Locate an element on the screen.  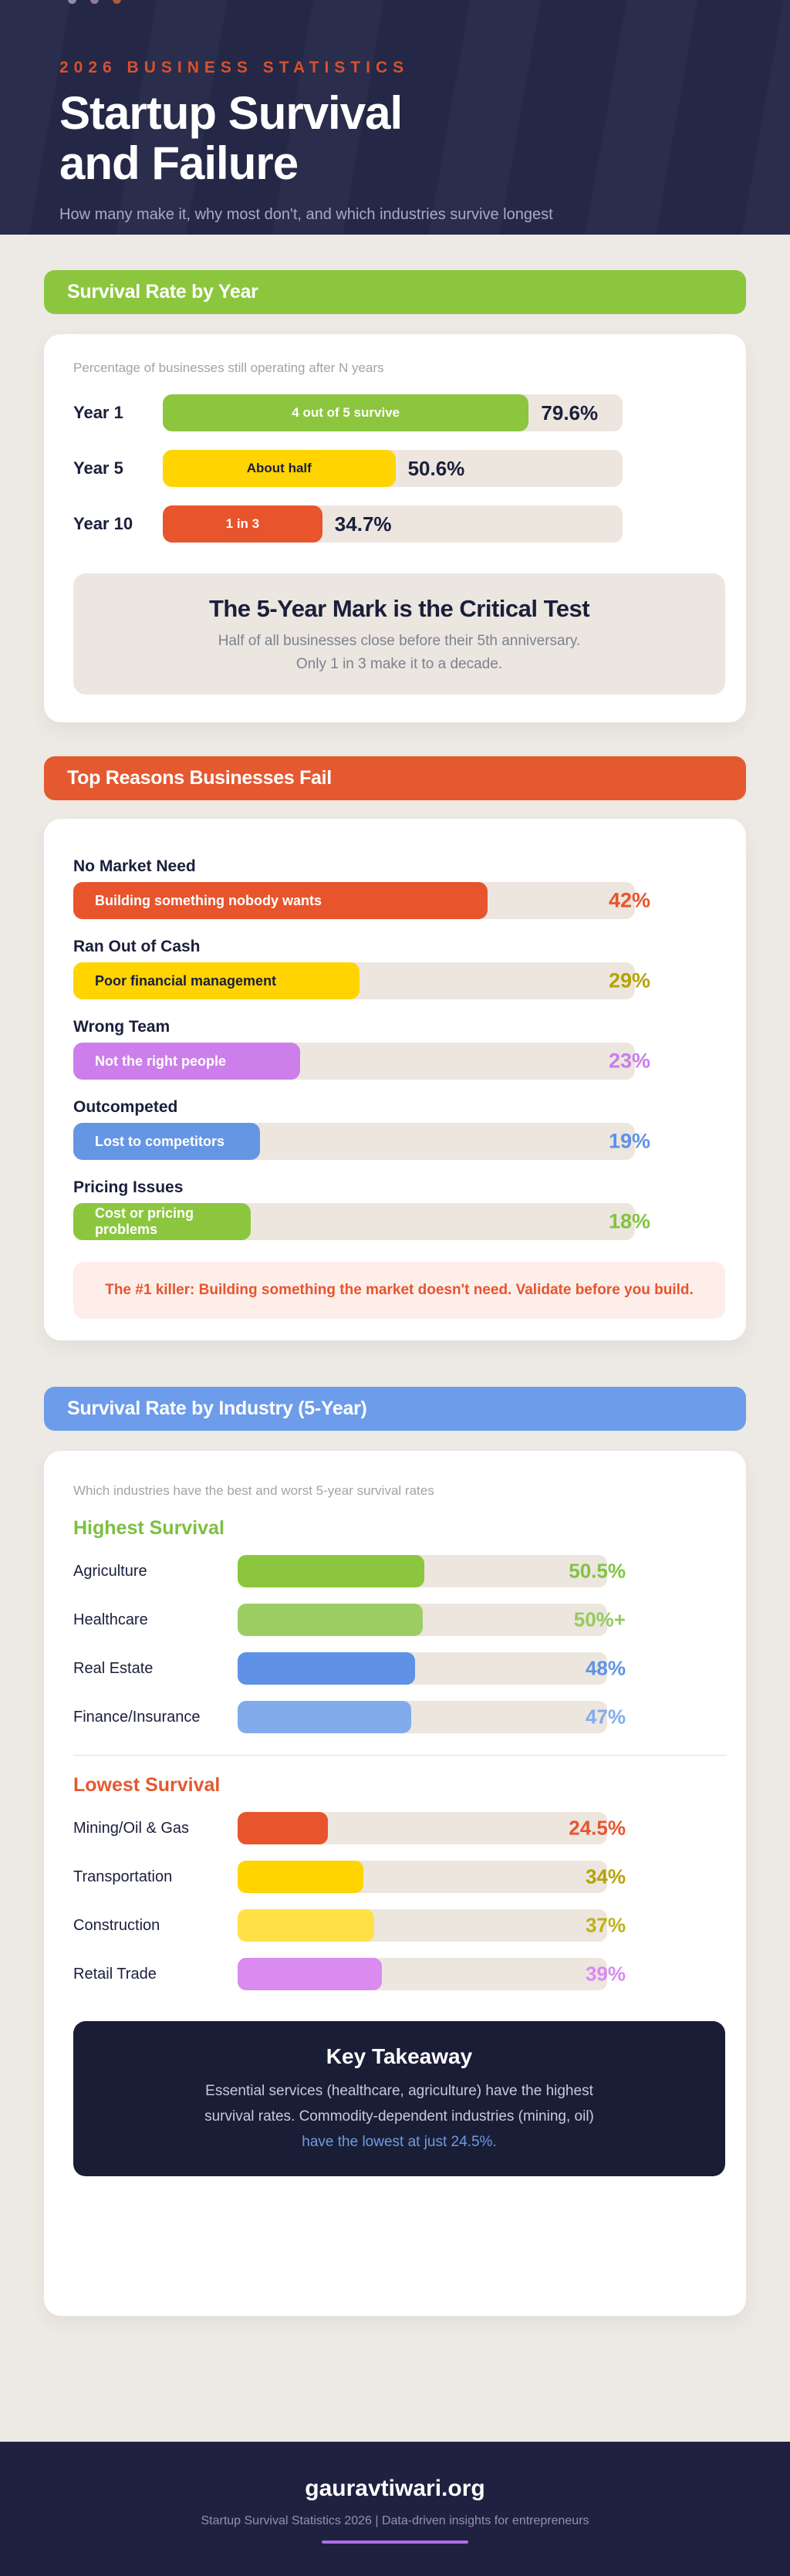
bar-value: 50.5% is located at coordinates (597, 1571).